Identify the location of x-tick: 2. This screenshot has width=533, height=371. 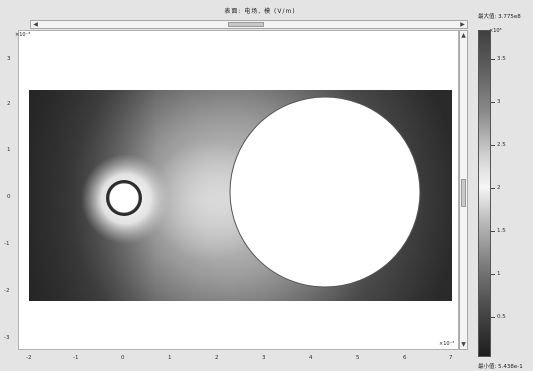
(217, 358).